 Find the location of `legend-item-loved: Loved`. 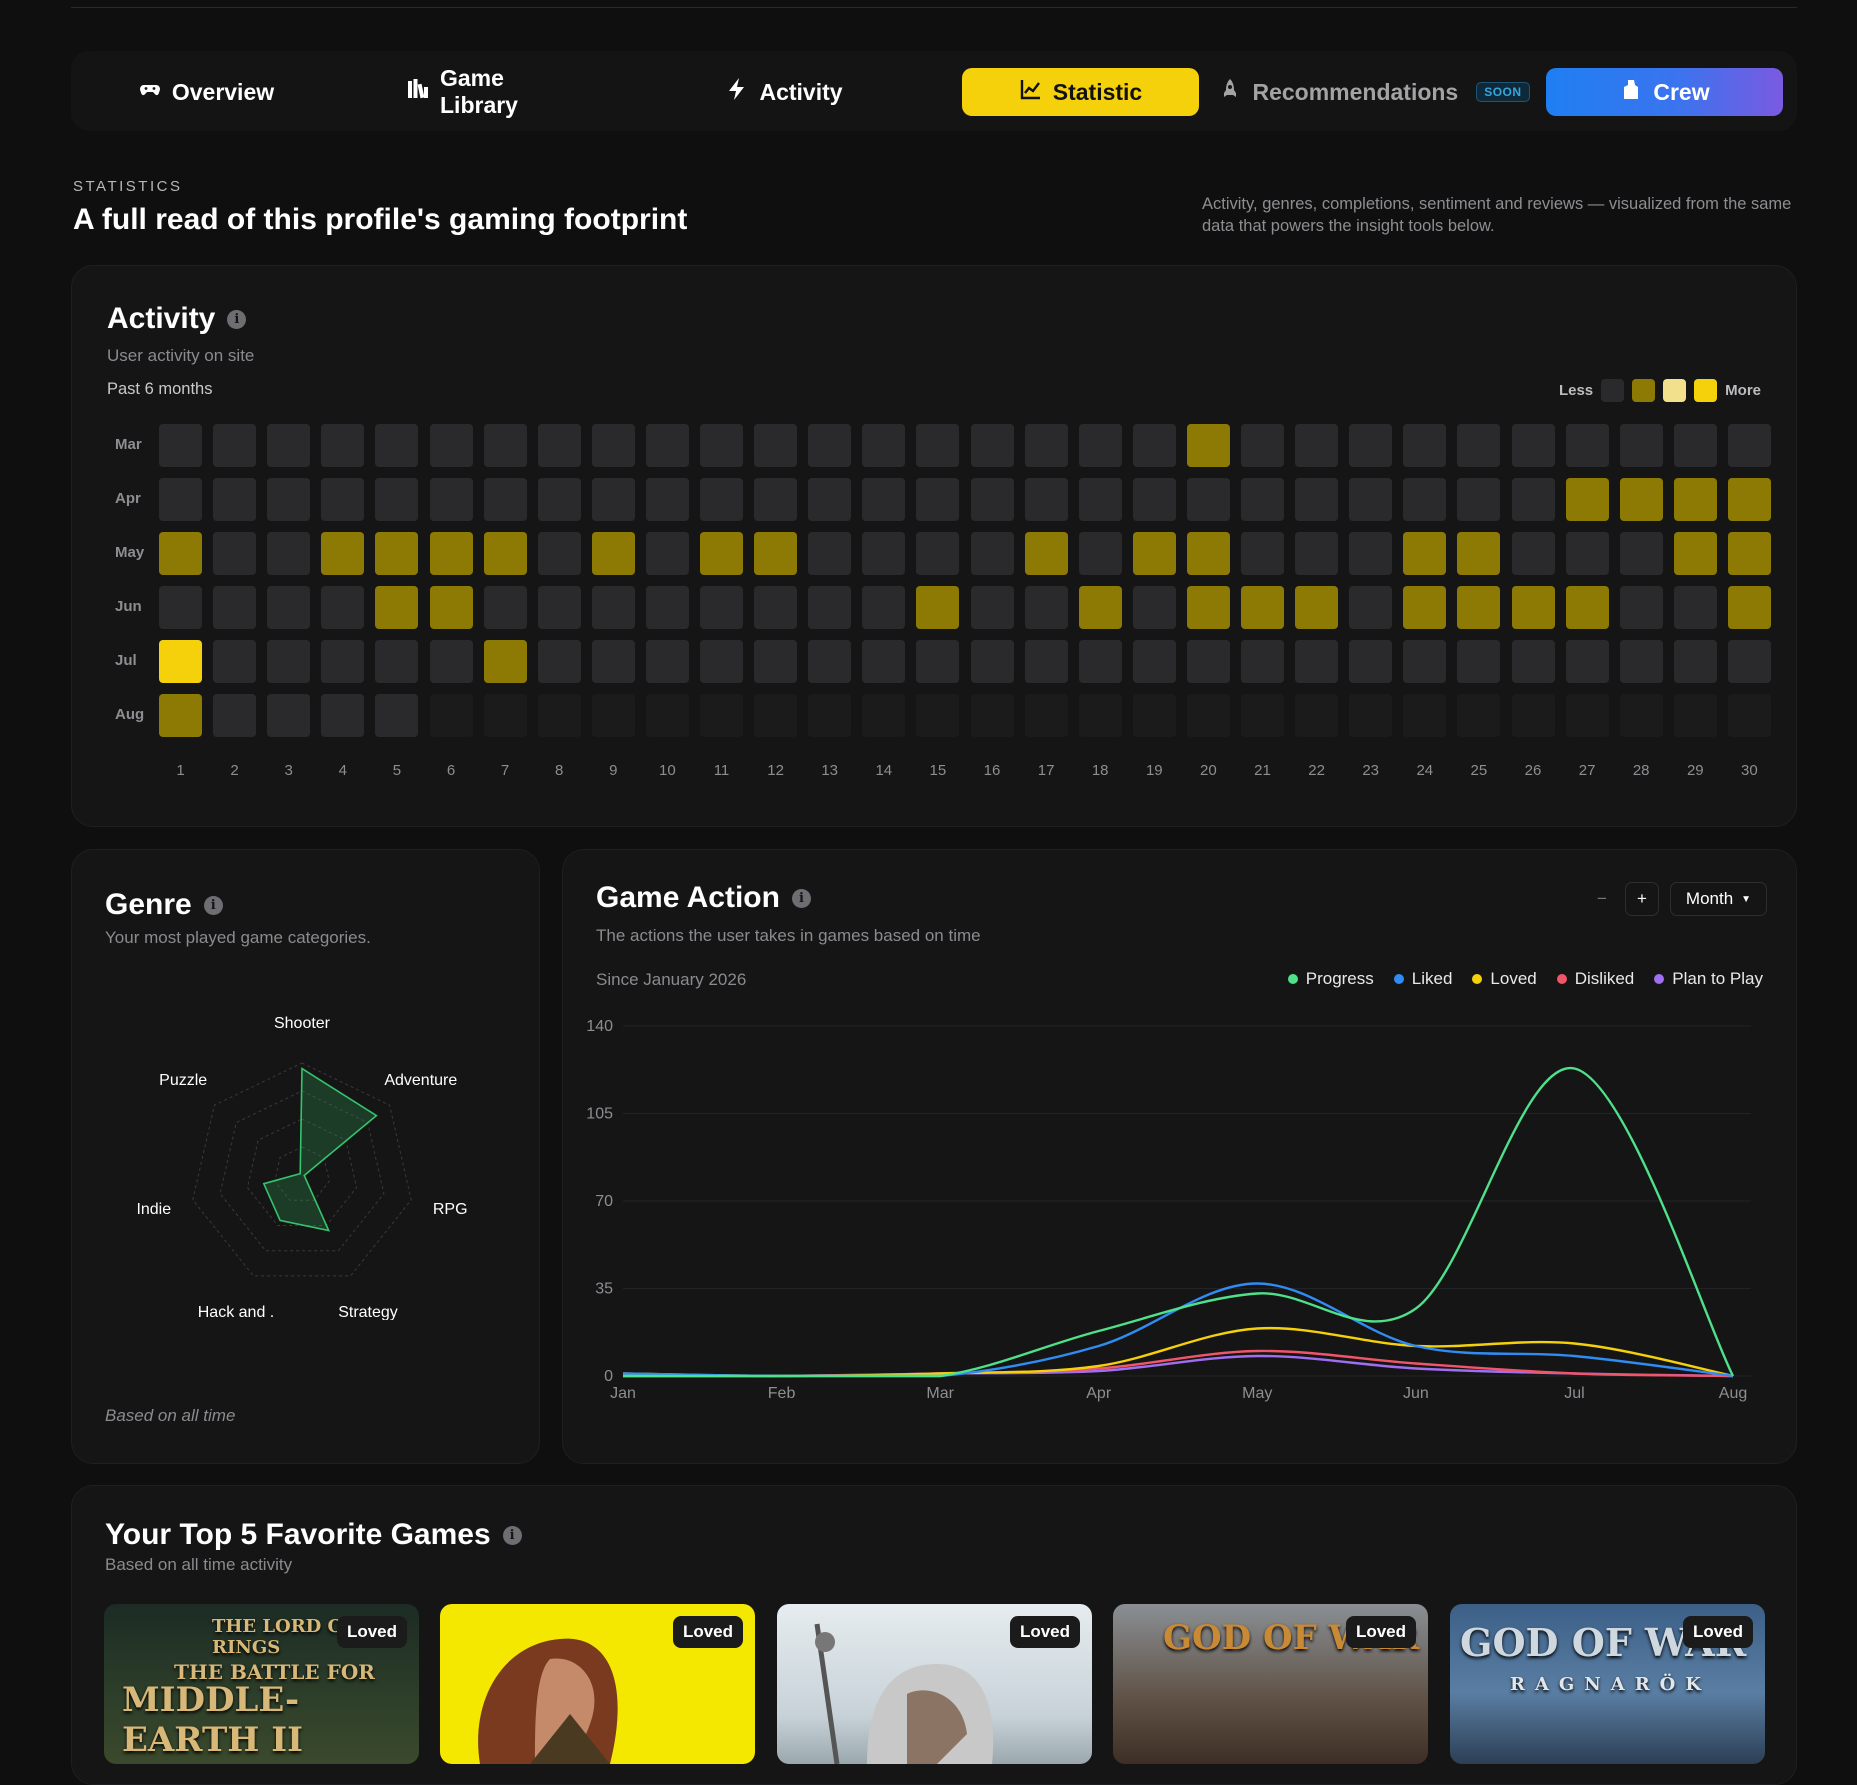

legend-item-loved: Loved is located at coordinates (1504, 979).